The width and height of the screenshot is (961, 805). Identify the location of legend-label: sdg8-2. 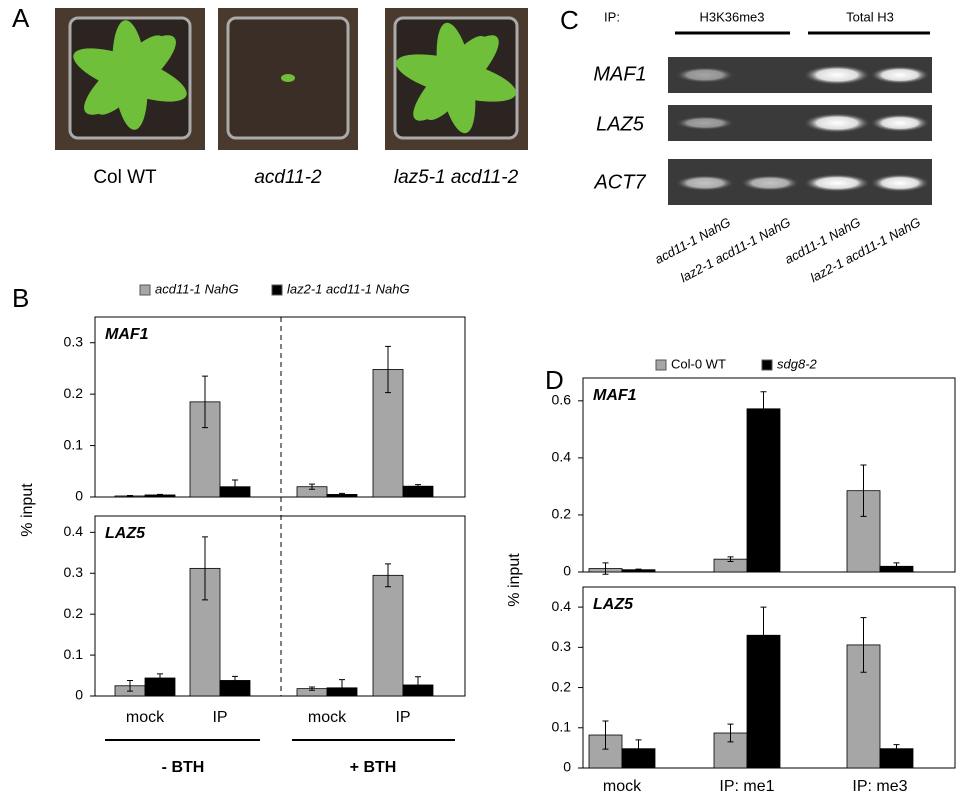
(797, 363).